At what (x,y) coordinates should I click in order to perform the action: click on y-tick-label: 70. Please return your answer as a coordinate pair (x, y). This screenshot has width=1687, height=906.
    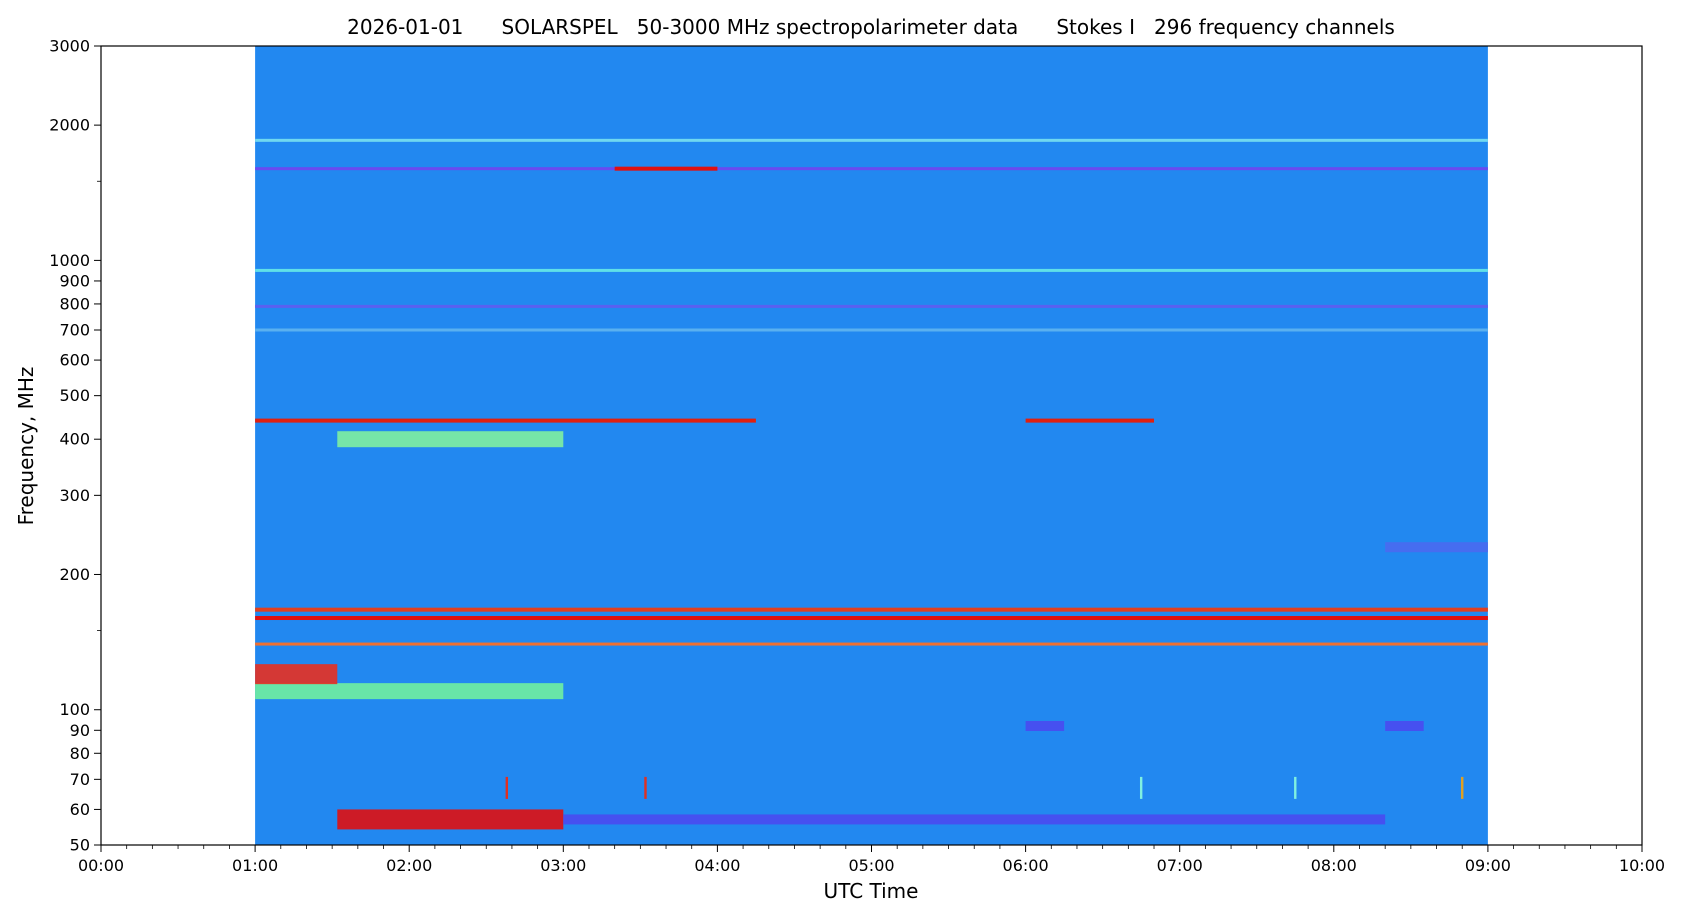
    Looking at the image, I should click on (80, 779).